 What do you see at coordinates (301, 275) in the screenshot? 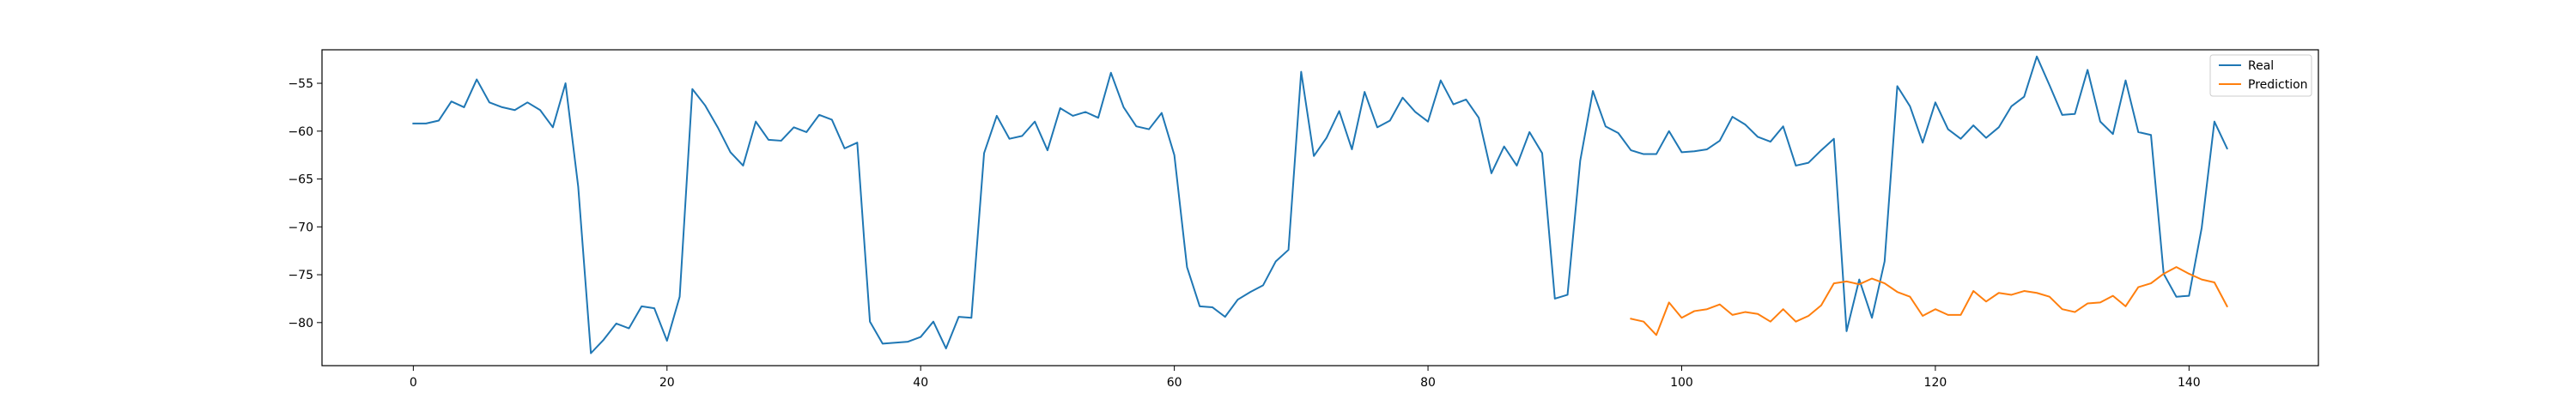
I see `y-tick-label: −75` at bounding box center [301, 275].